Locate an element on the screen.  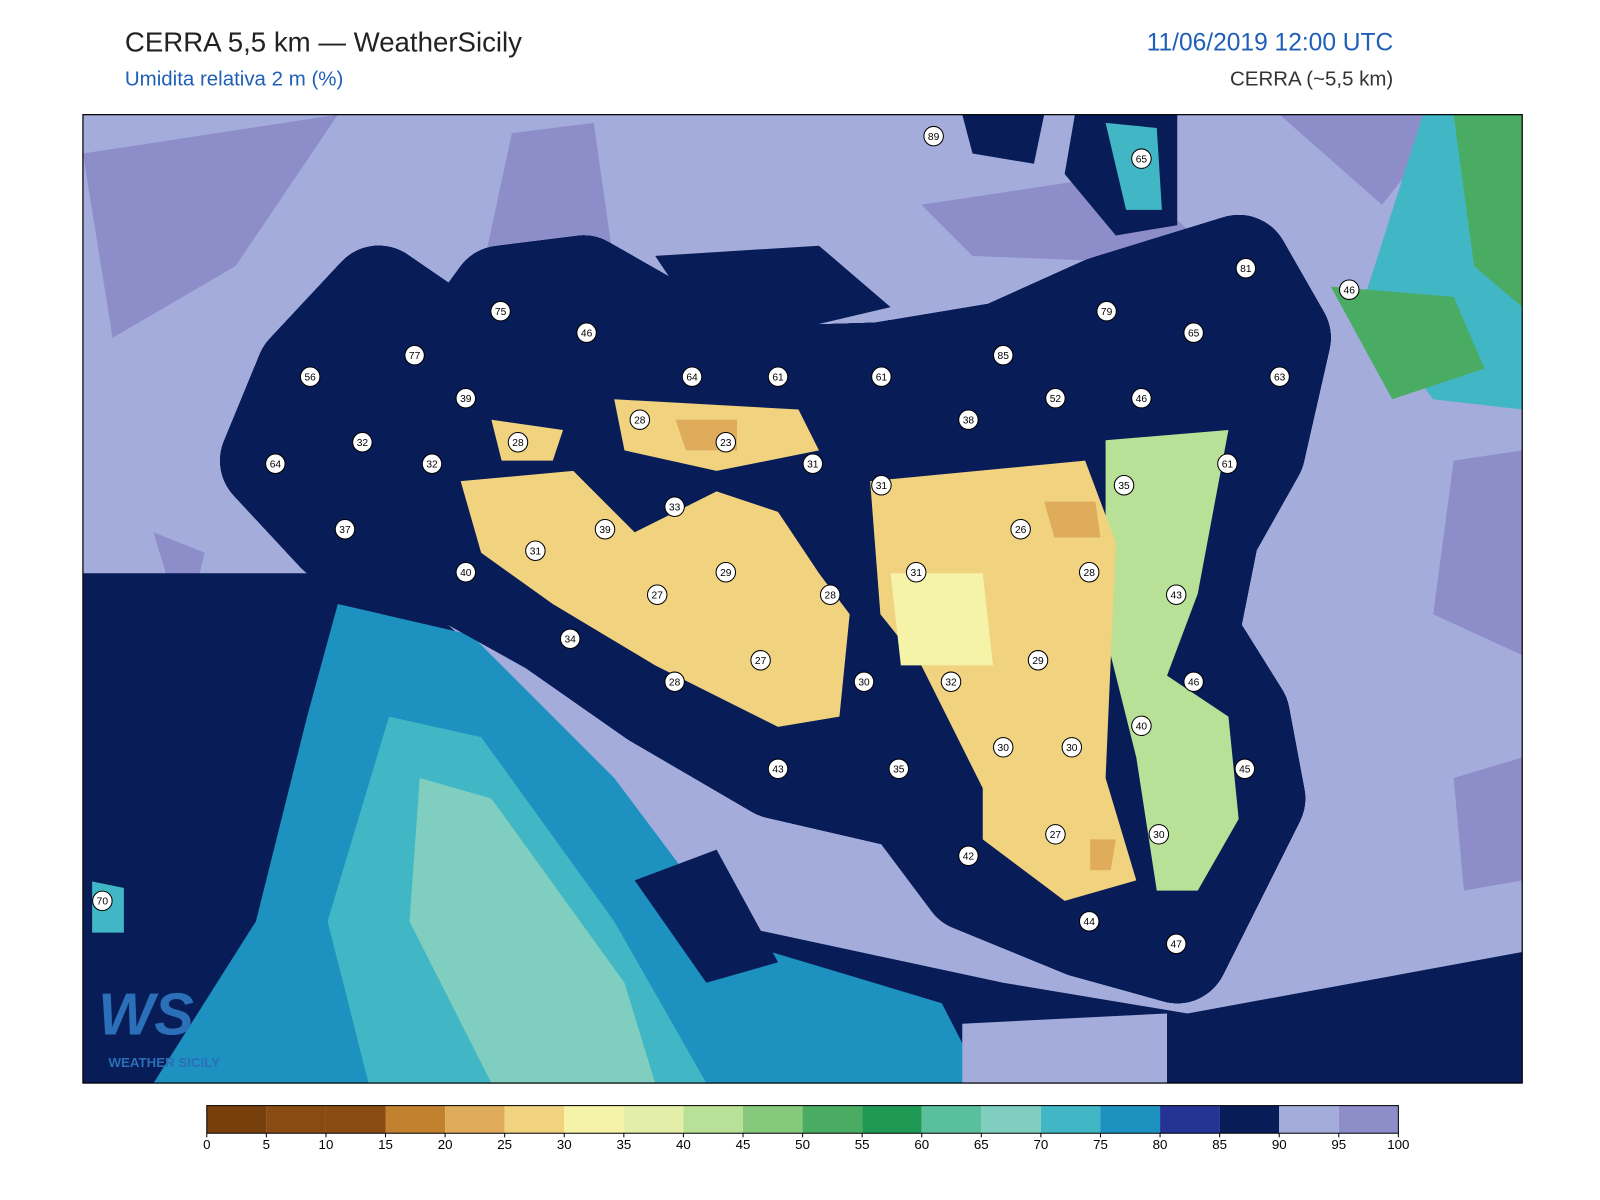
station: 77 is located at coordinates (414, 355).